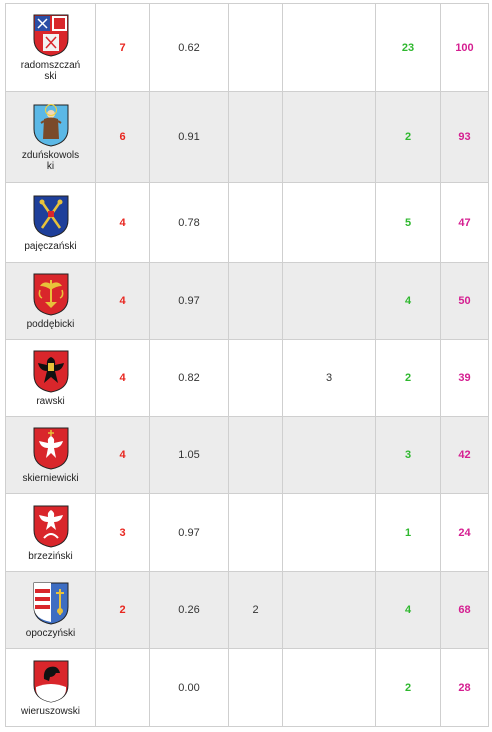  Describe the element at coordinates (50, 246) in the screenshot. I see `county-name: pajęczański` at that location.